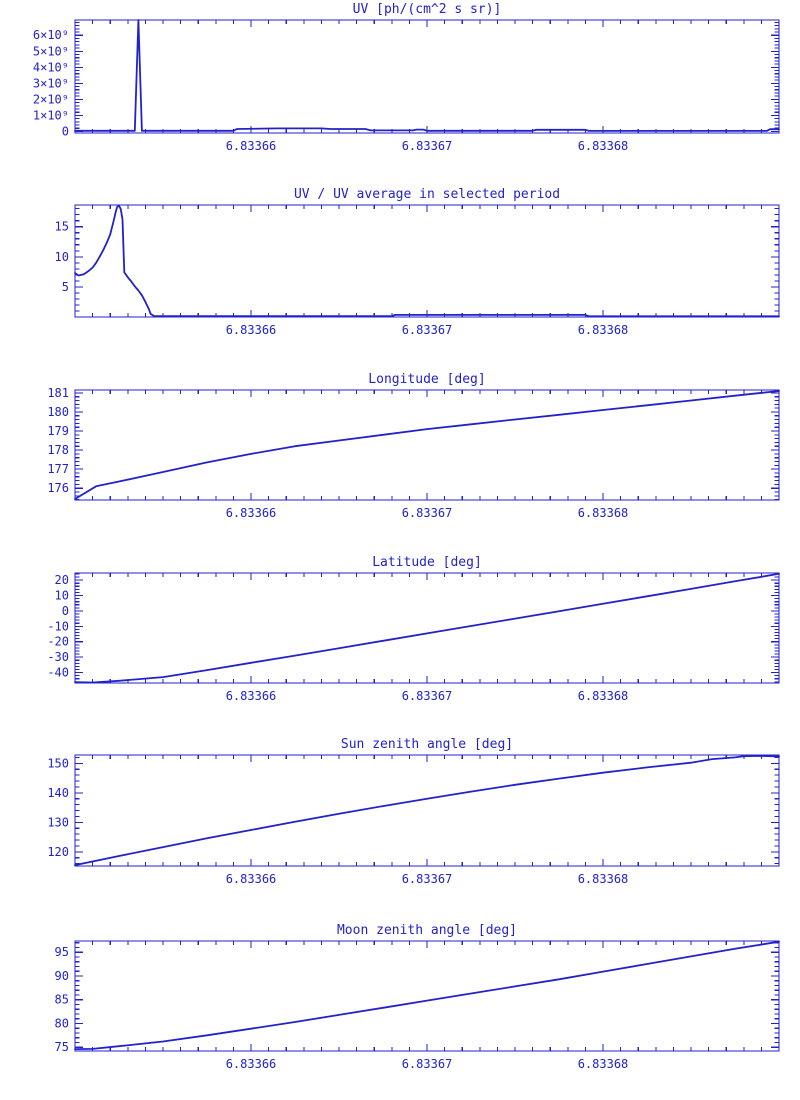 The height and width of the screenshot is (1100, 800). Describe the element at coordinates (62, 976) in the screenshot. I see `y-tick-label: 90` at that location.